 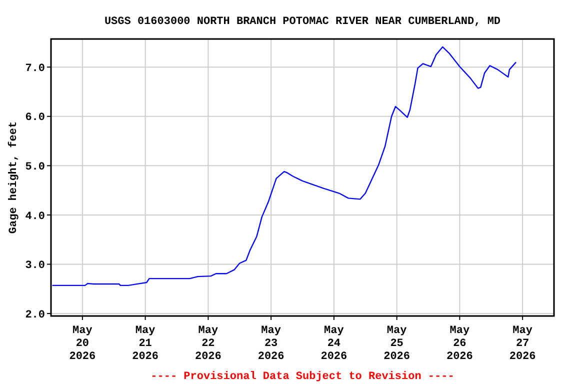 I want to click on y-axis-title: Gage height, feet, so click(x=13, y=177).